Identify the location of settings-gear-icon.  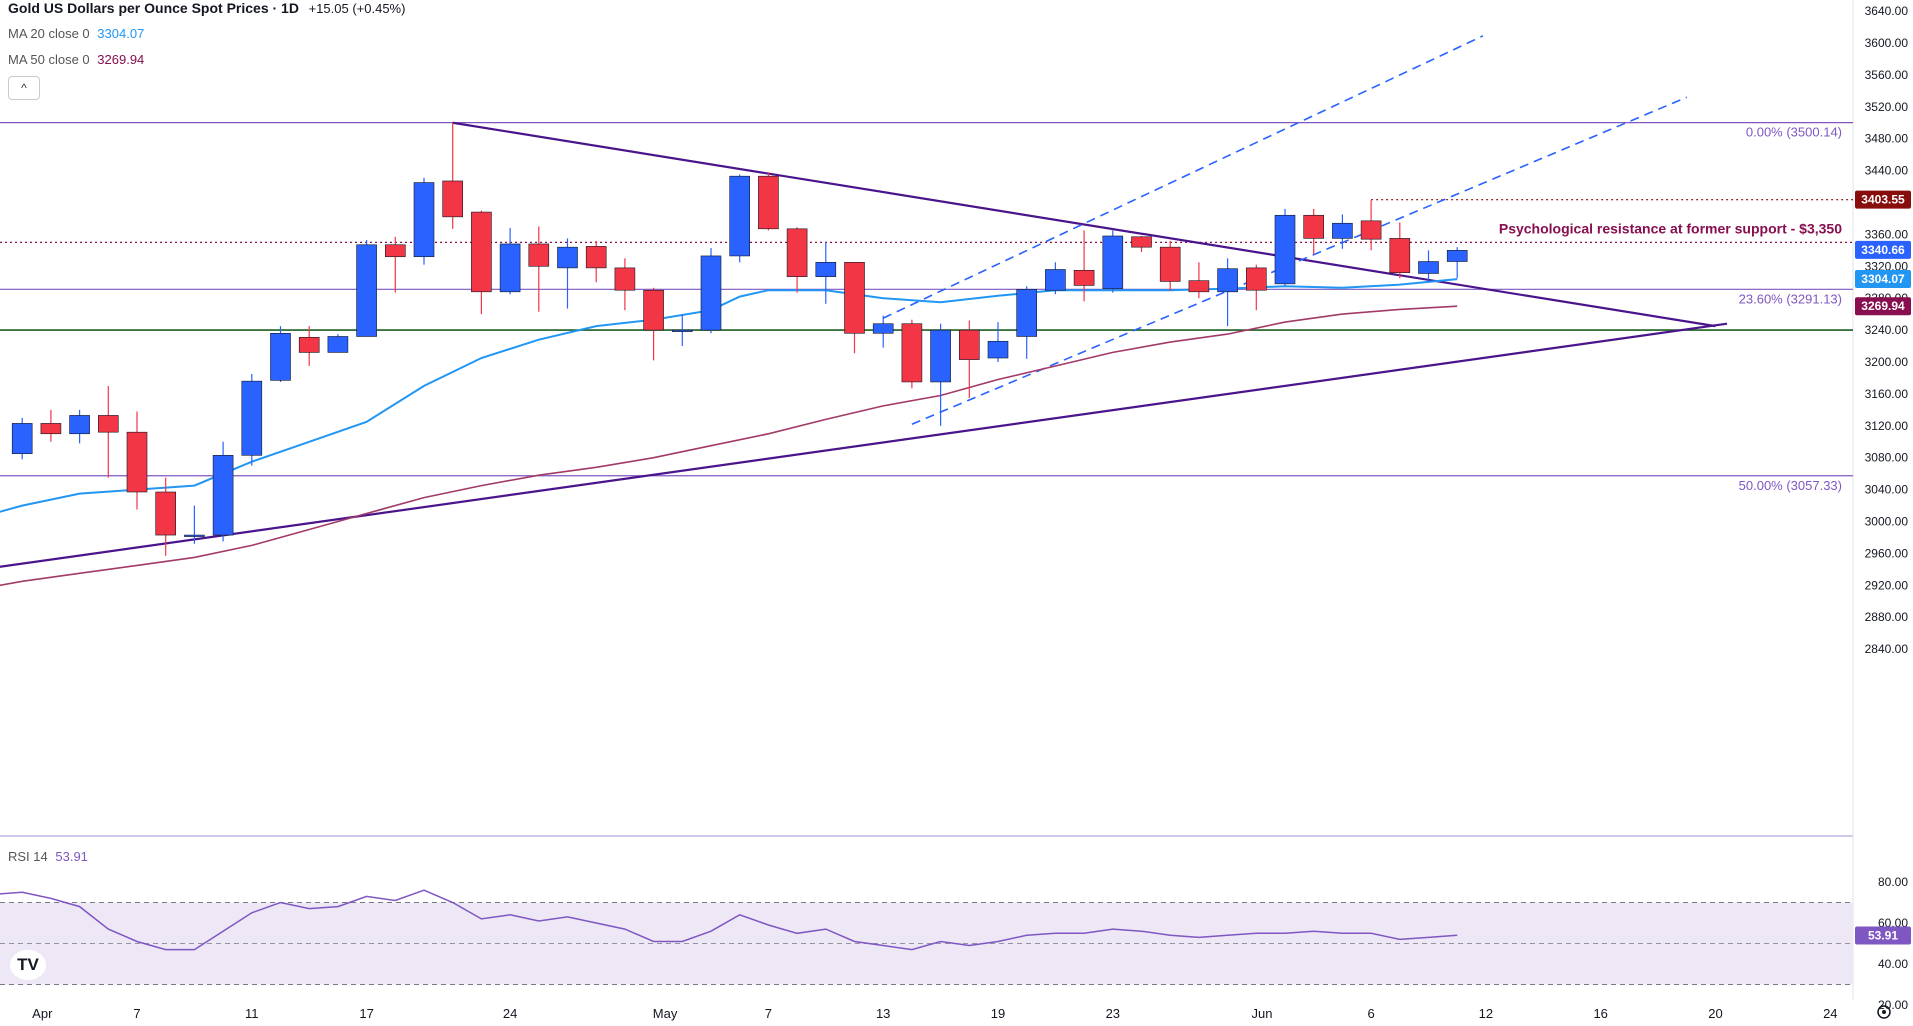
(1884, 1012).